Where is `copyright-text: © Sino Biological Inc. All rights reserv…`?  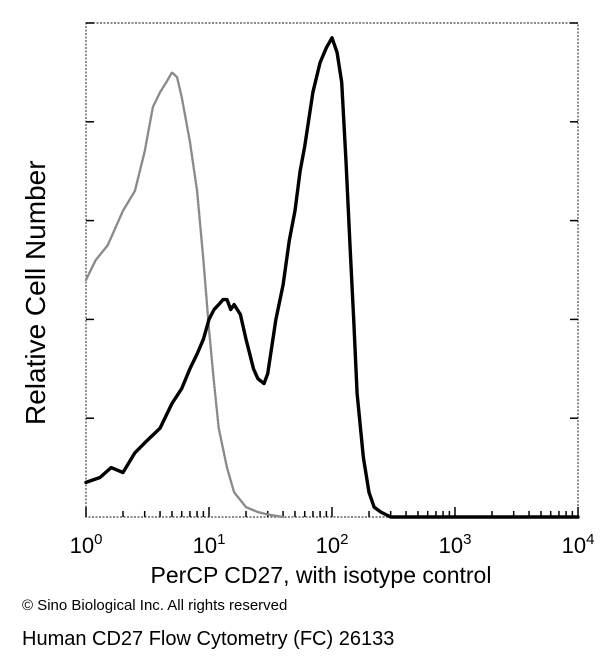 copyright-text: © Sino Biological Inc. All rights reserv… is located at coordinates (155, 605).